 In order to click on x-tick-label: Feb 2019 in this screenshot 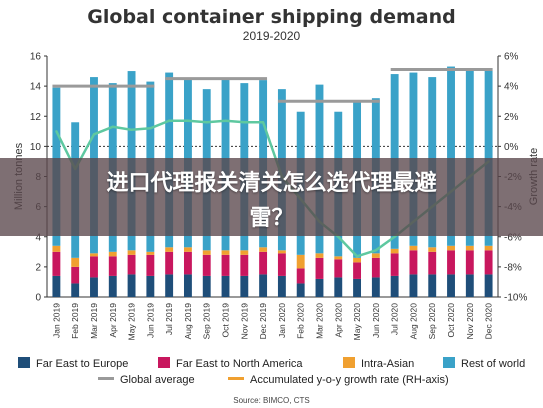, I will do `click(75, 321)`.